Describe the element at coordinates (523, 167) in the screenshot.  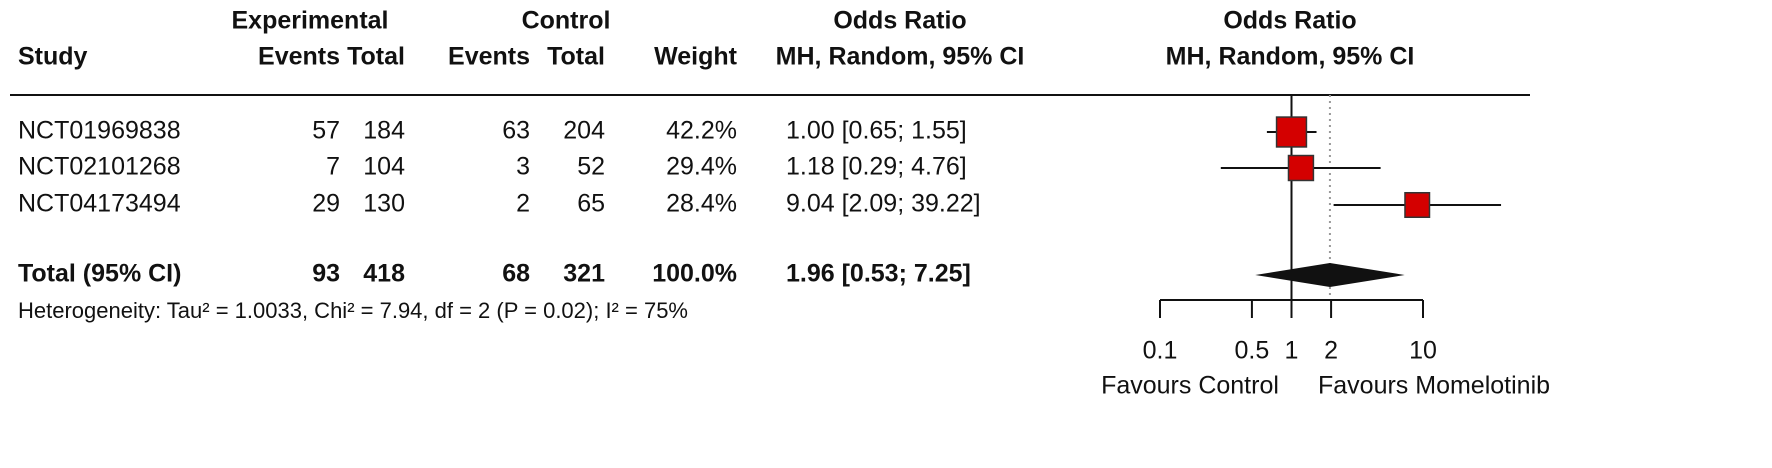
I see `cell-ctrl-events: 3` at that location.